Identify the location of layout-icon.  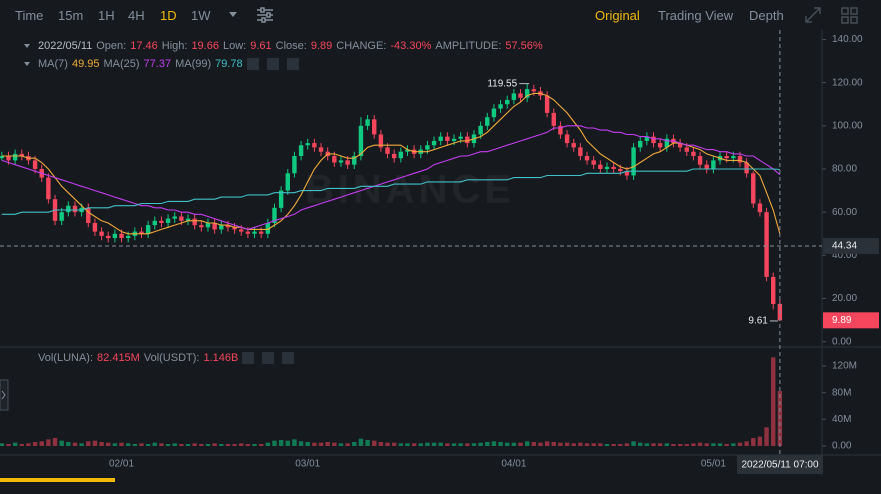
(849, 15).